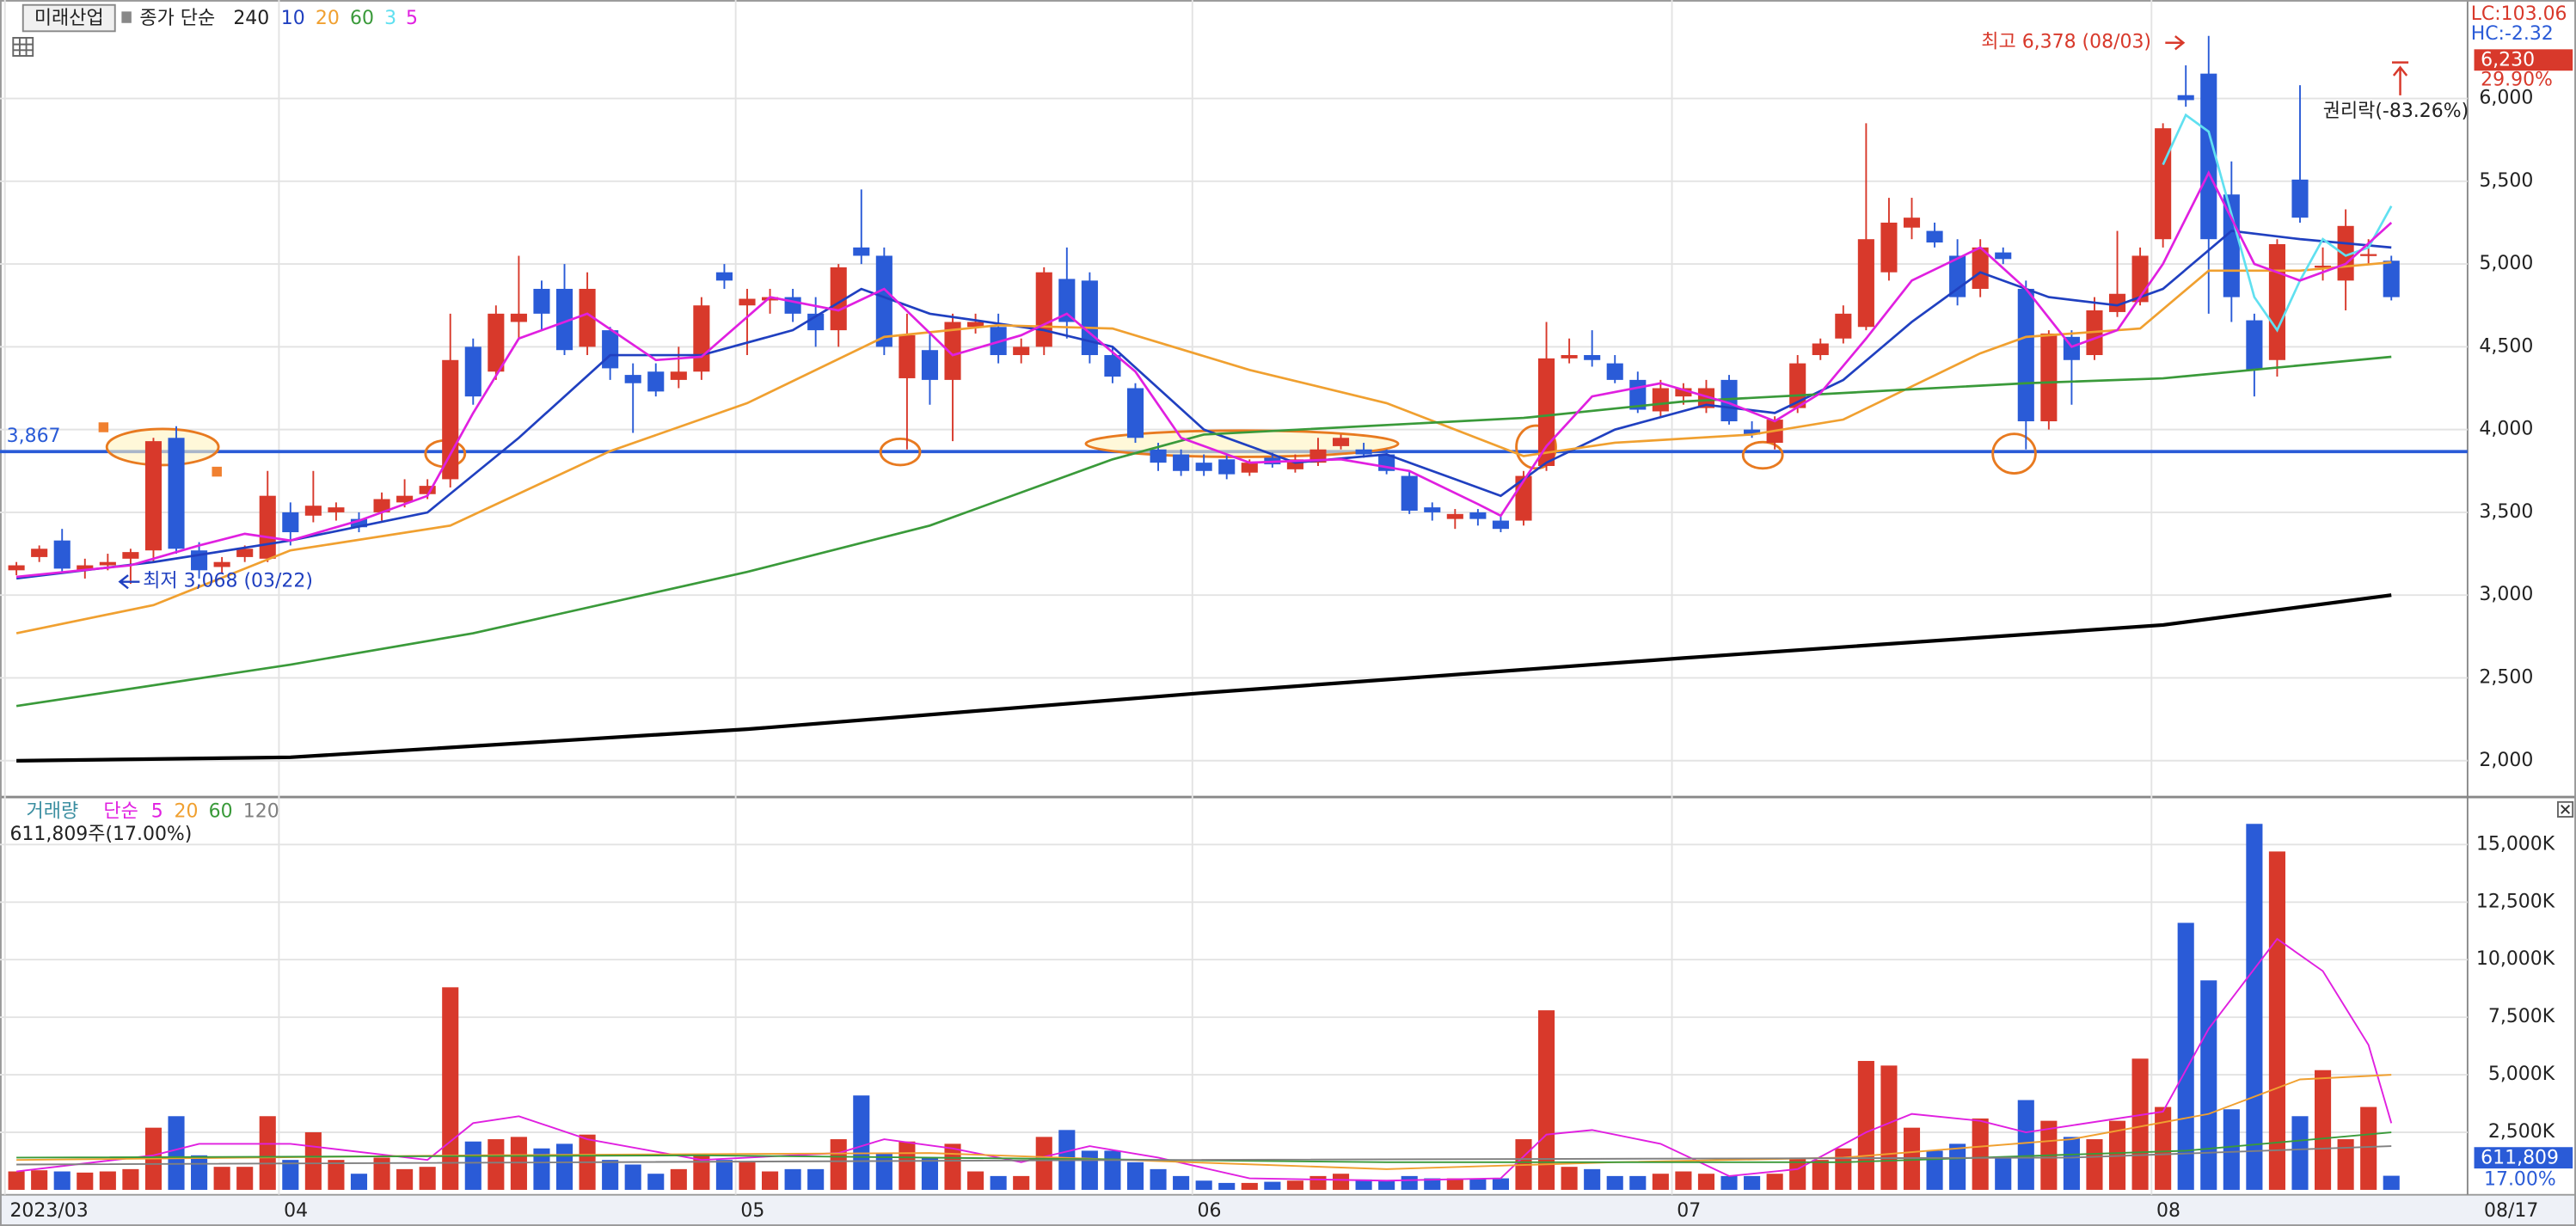  Describe the element at coordinates (293, 18) in the screenshot. I see `legend-entry: 10` at that location.